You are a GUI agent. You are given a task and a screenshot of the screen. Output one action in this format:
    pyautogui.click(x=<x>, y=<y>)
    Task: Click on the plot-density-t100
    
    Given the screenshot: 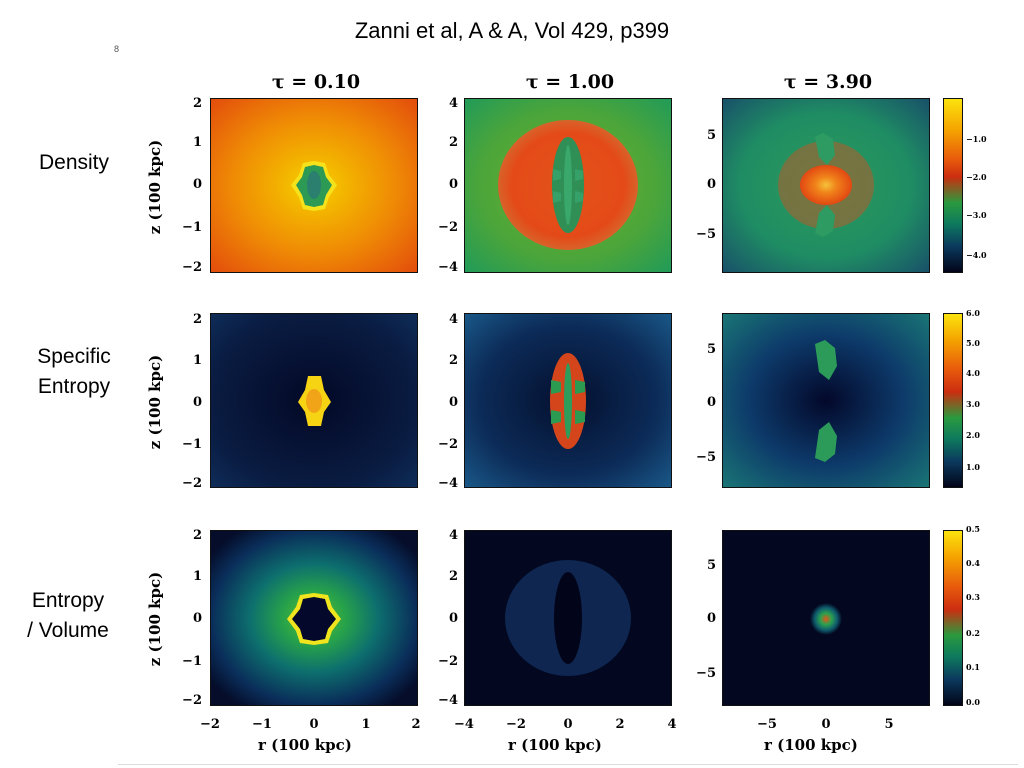 What is the action you would take?
    pyautogui.click(x=568, y=185)
    